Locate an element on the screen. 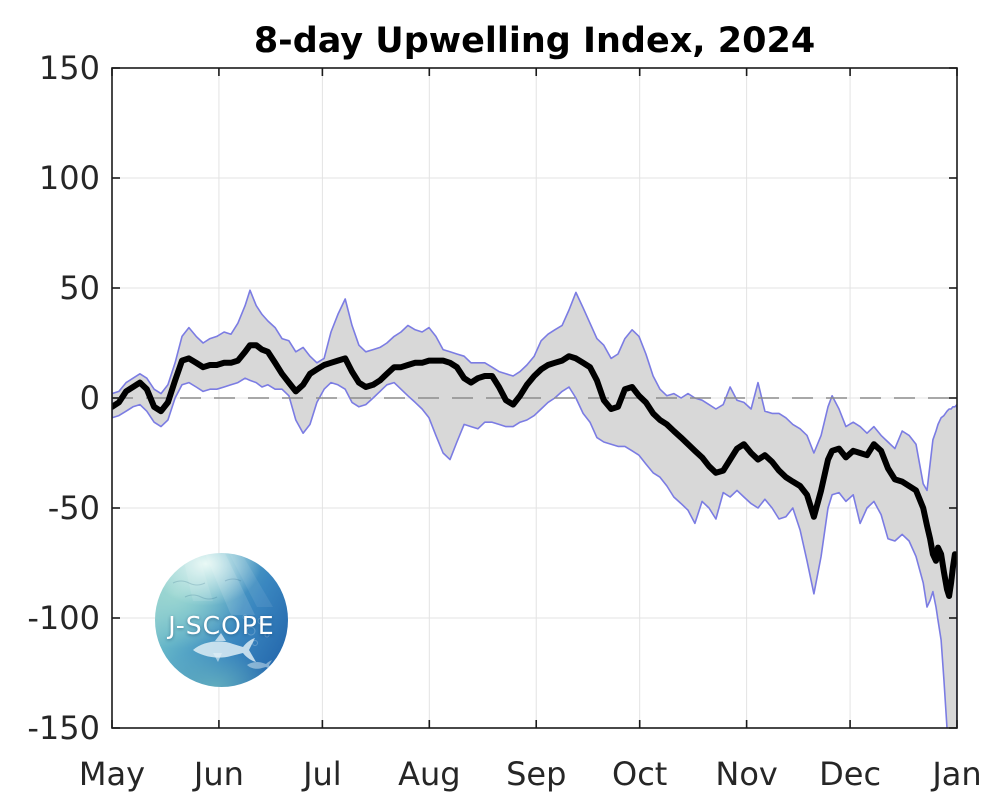  y-tick-label: -50 is located at coordinates (74, 508).